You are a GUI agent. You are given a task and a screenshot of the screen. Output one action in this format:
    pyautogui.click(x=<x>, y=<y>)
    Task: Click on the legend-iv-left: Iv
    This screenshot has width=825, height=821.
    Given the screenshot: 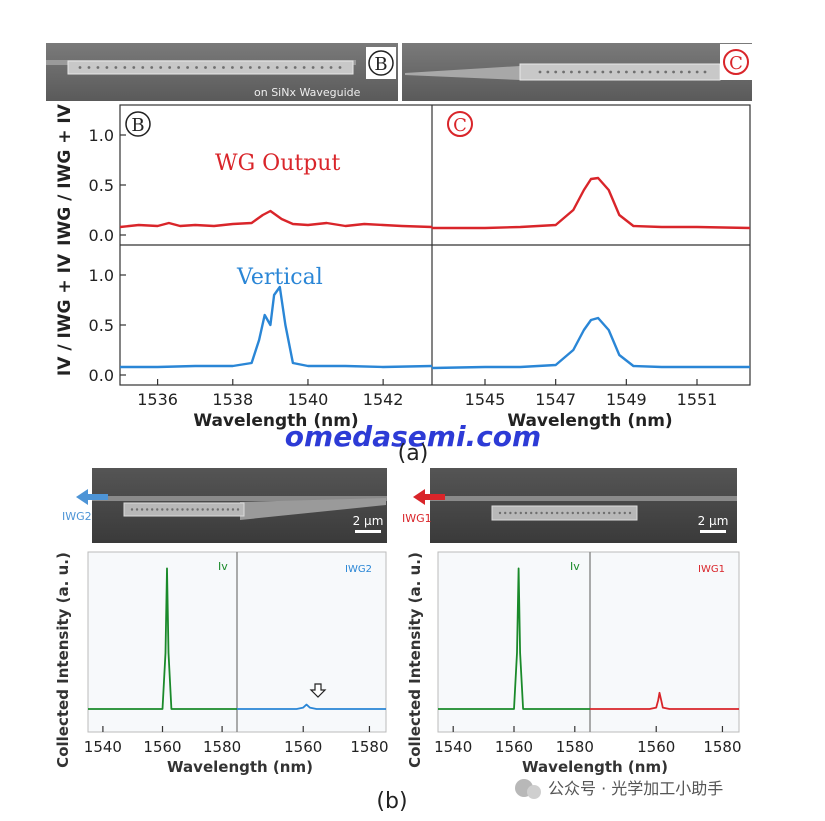 What is the action you would take?
    pyautogui.click(x=223, y=566)
    